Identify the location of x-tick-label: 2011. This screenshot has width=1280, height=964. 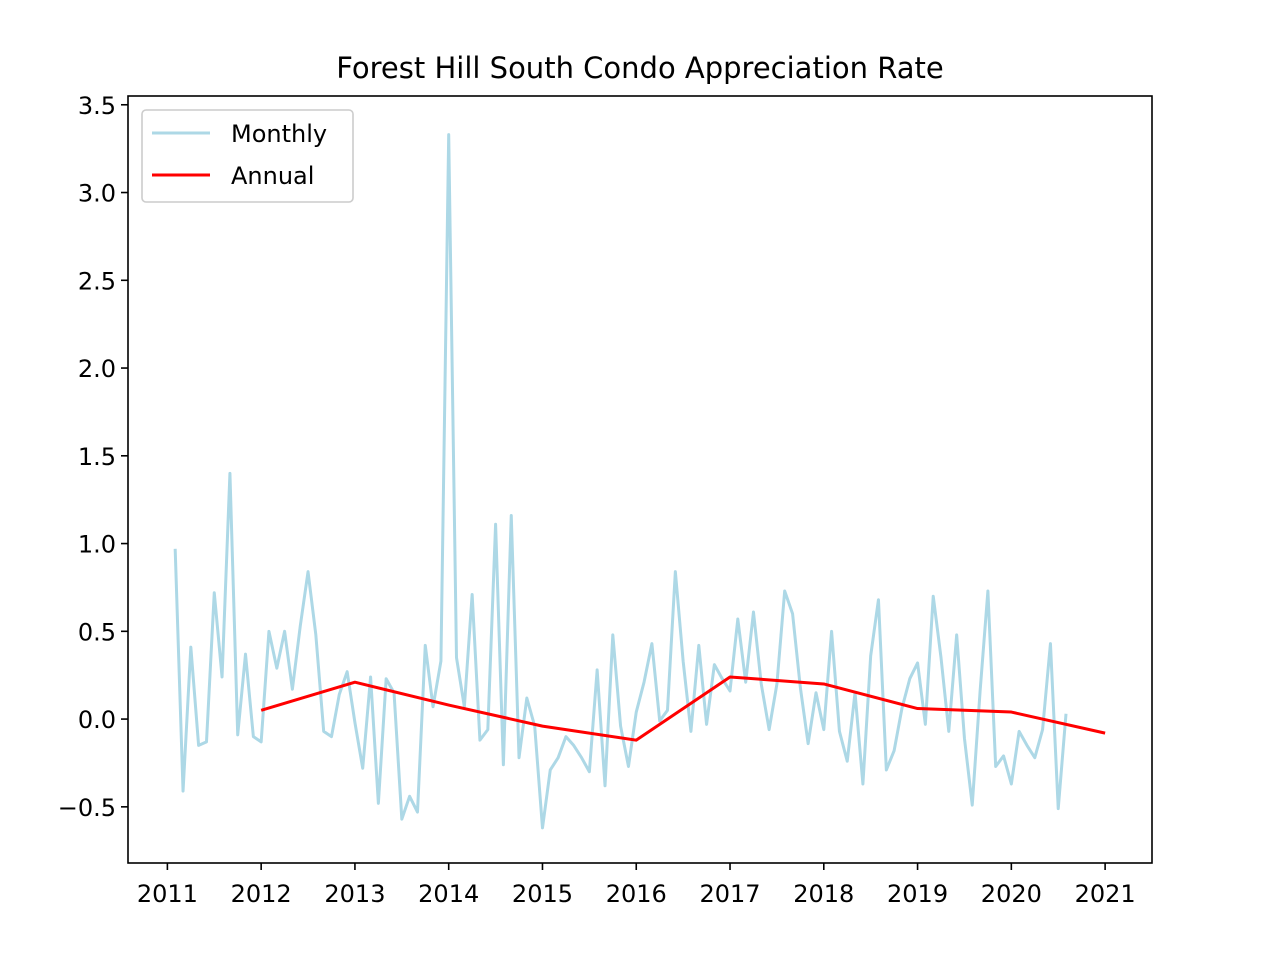
(167, 894).